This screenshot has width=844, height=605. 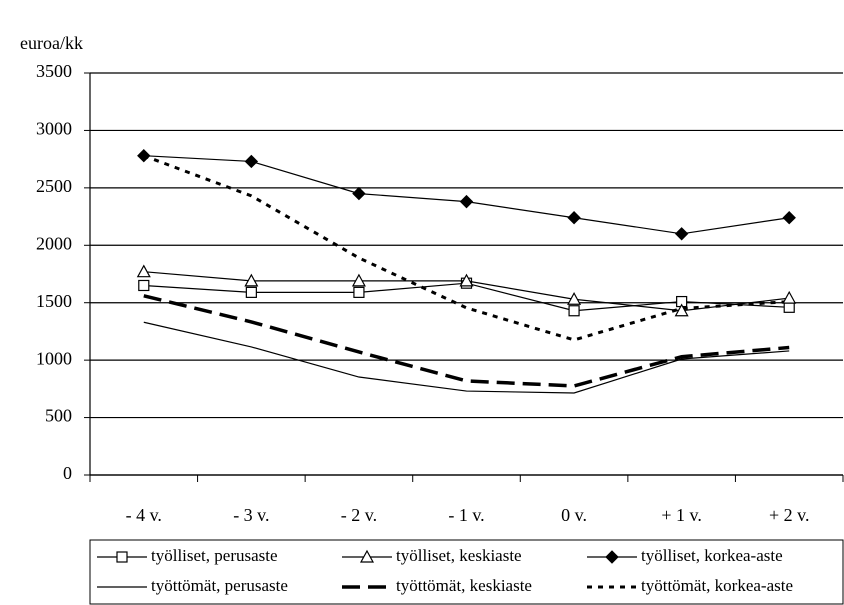 I want to click on y-tick-label: 0, so click(x=67, y=473).